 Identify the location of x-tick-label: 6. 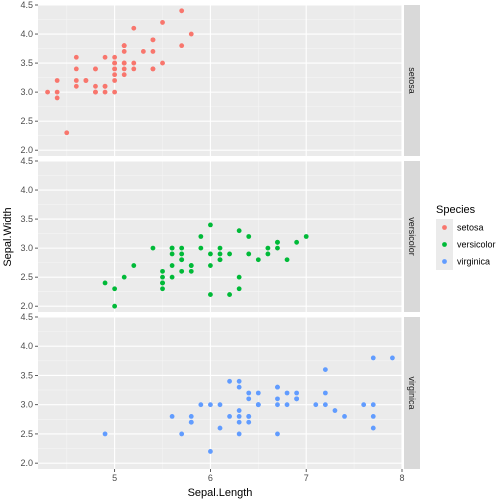
(210, 478).